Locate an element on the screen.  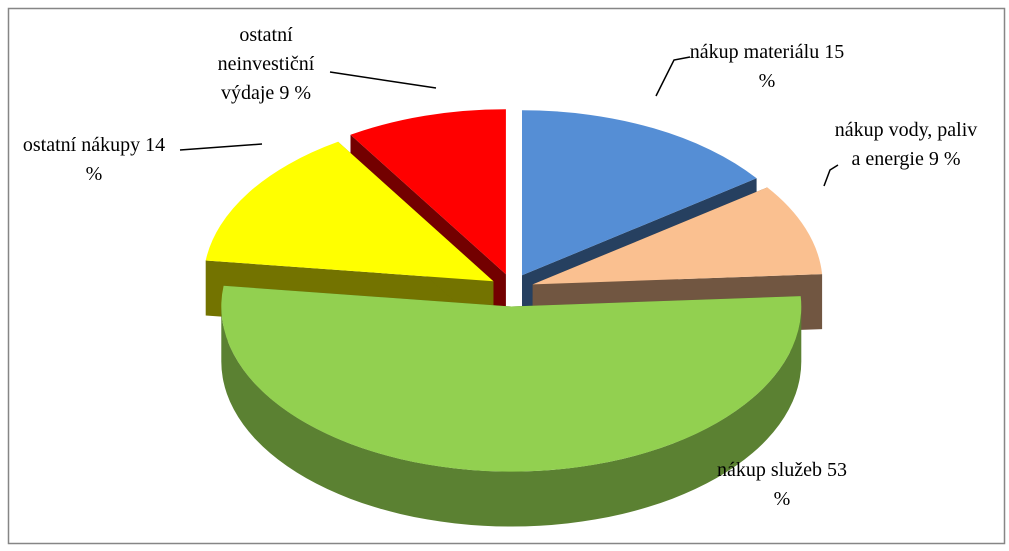
category-label: ostatní neinvestiční výdaje is located at coordinates (266, 64).